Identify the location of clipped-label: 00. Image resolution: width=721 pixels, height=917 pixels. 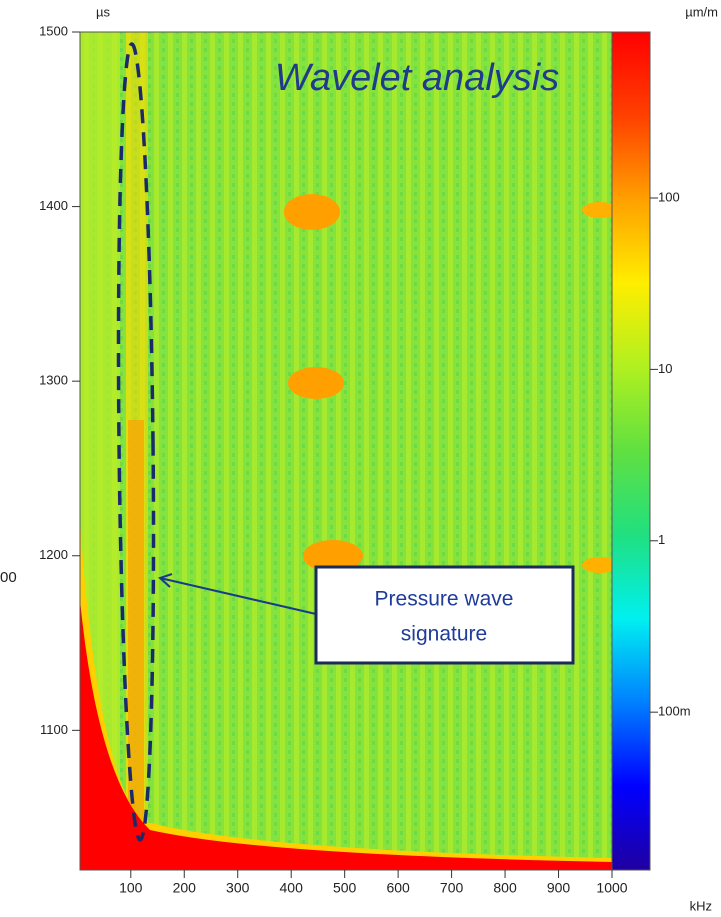
(8, 577).